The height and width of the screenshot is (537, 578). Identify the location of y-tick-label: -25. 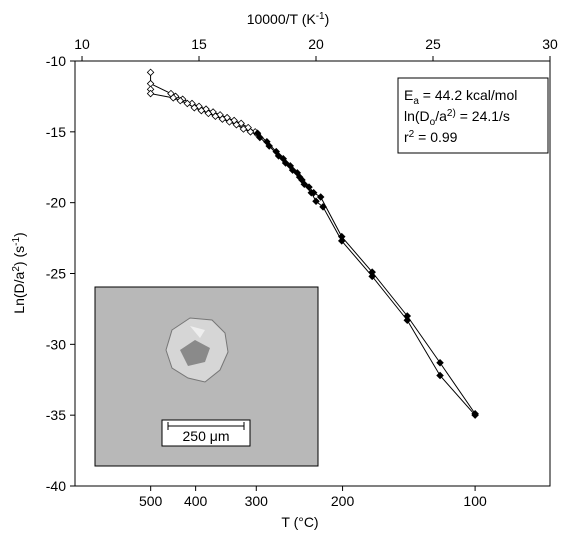
(56, 274).